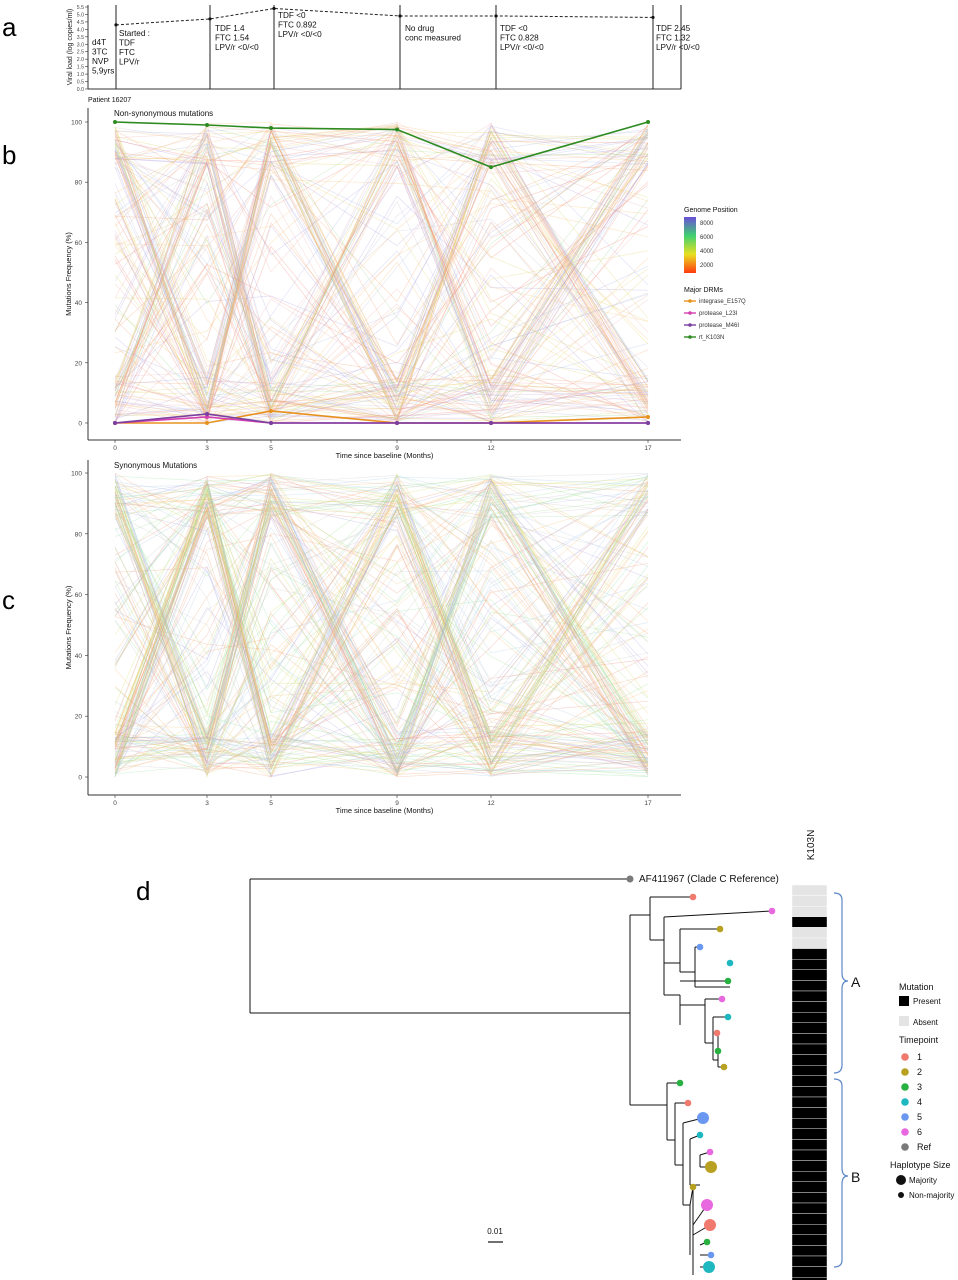 This screenshot has height=1280, width=958. I want to click on legend-present-swatch, so click(904, 1001).